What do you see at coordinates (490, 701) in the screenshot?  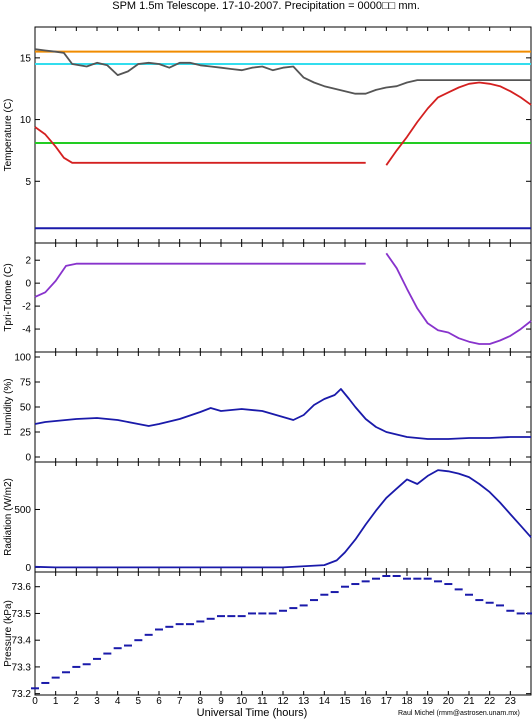 I see `x-tick-label: 22` at bounding box center [490, 701].